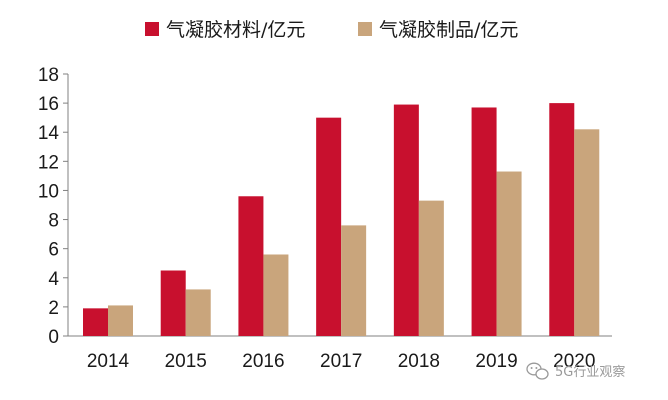 This screenshot has width=668, height=400. Describe the element at coordinates (329, 227) in the screenshot. I see `bar-materials-2017` at that location.